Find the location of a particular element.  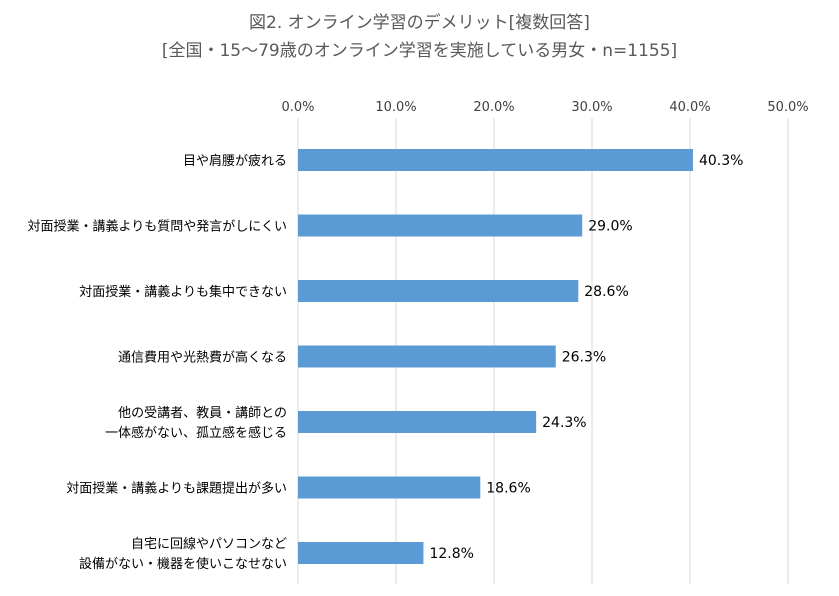

chart-subtitle: [全国・15～79歳のオンライン学習を実施している男女・n=1155] is located at coordinates (419, 51).